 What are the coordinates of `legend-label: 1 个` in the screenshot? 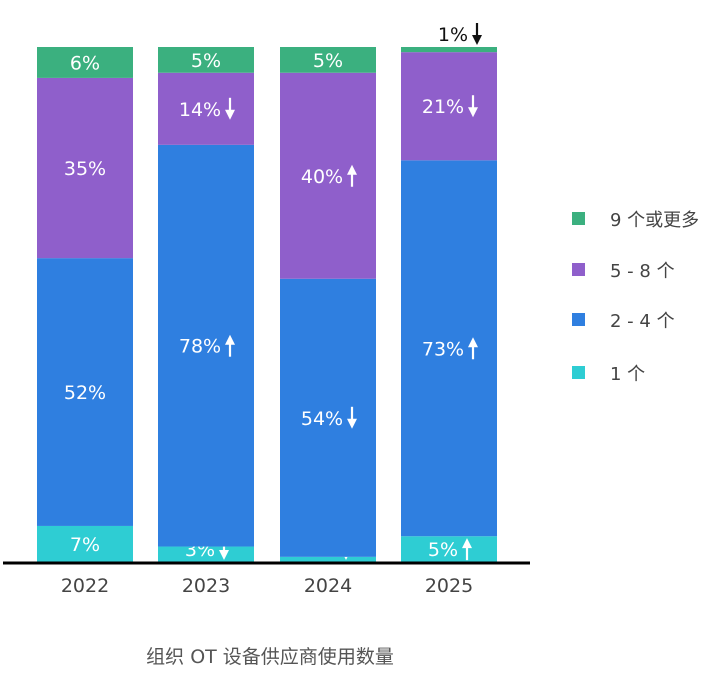 It's located at (627, 374).